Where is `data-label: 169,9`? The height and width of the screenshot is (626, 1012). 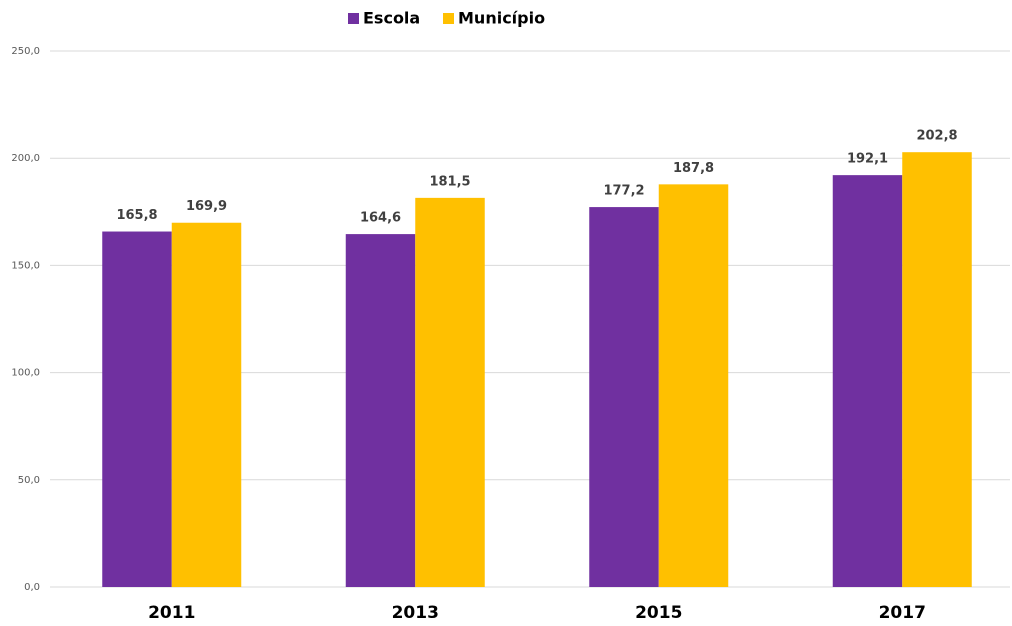
data-label: 169,9 is located at coordinates (206, 206).